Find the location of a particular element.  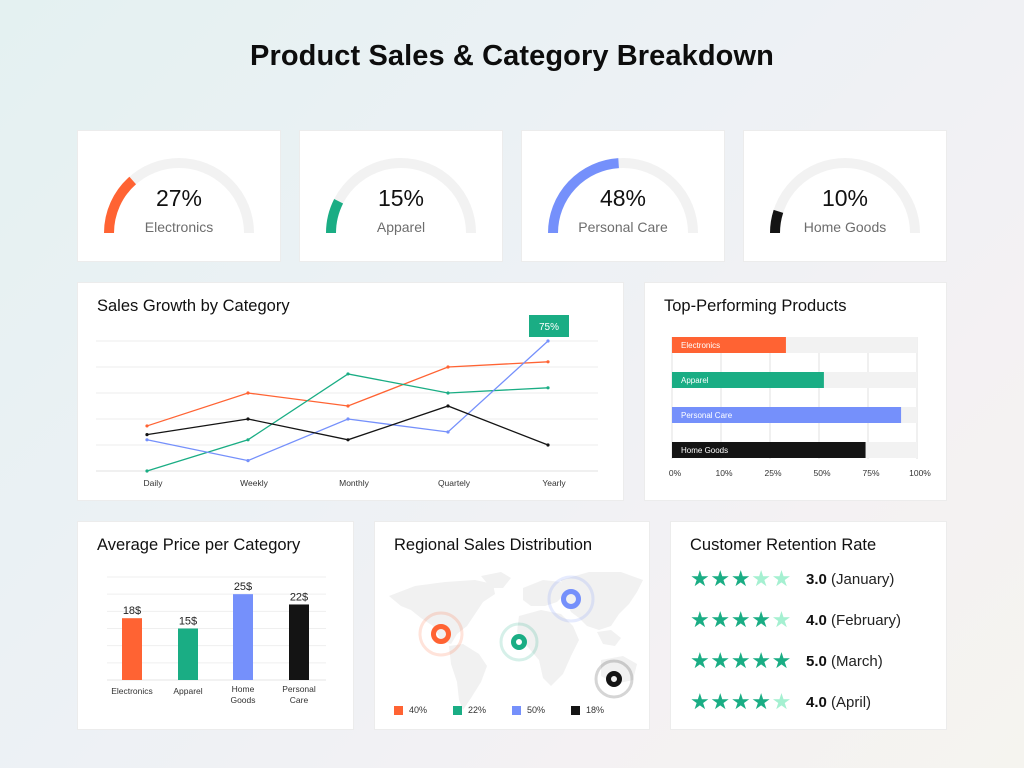

regional-legend: 40% 22% 50% 18% is located at coordinates (514, 712).